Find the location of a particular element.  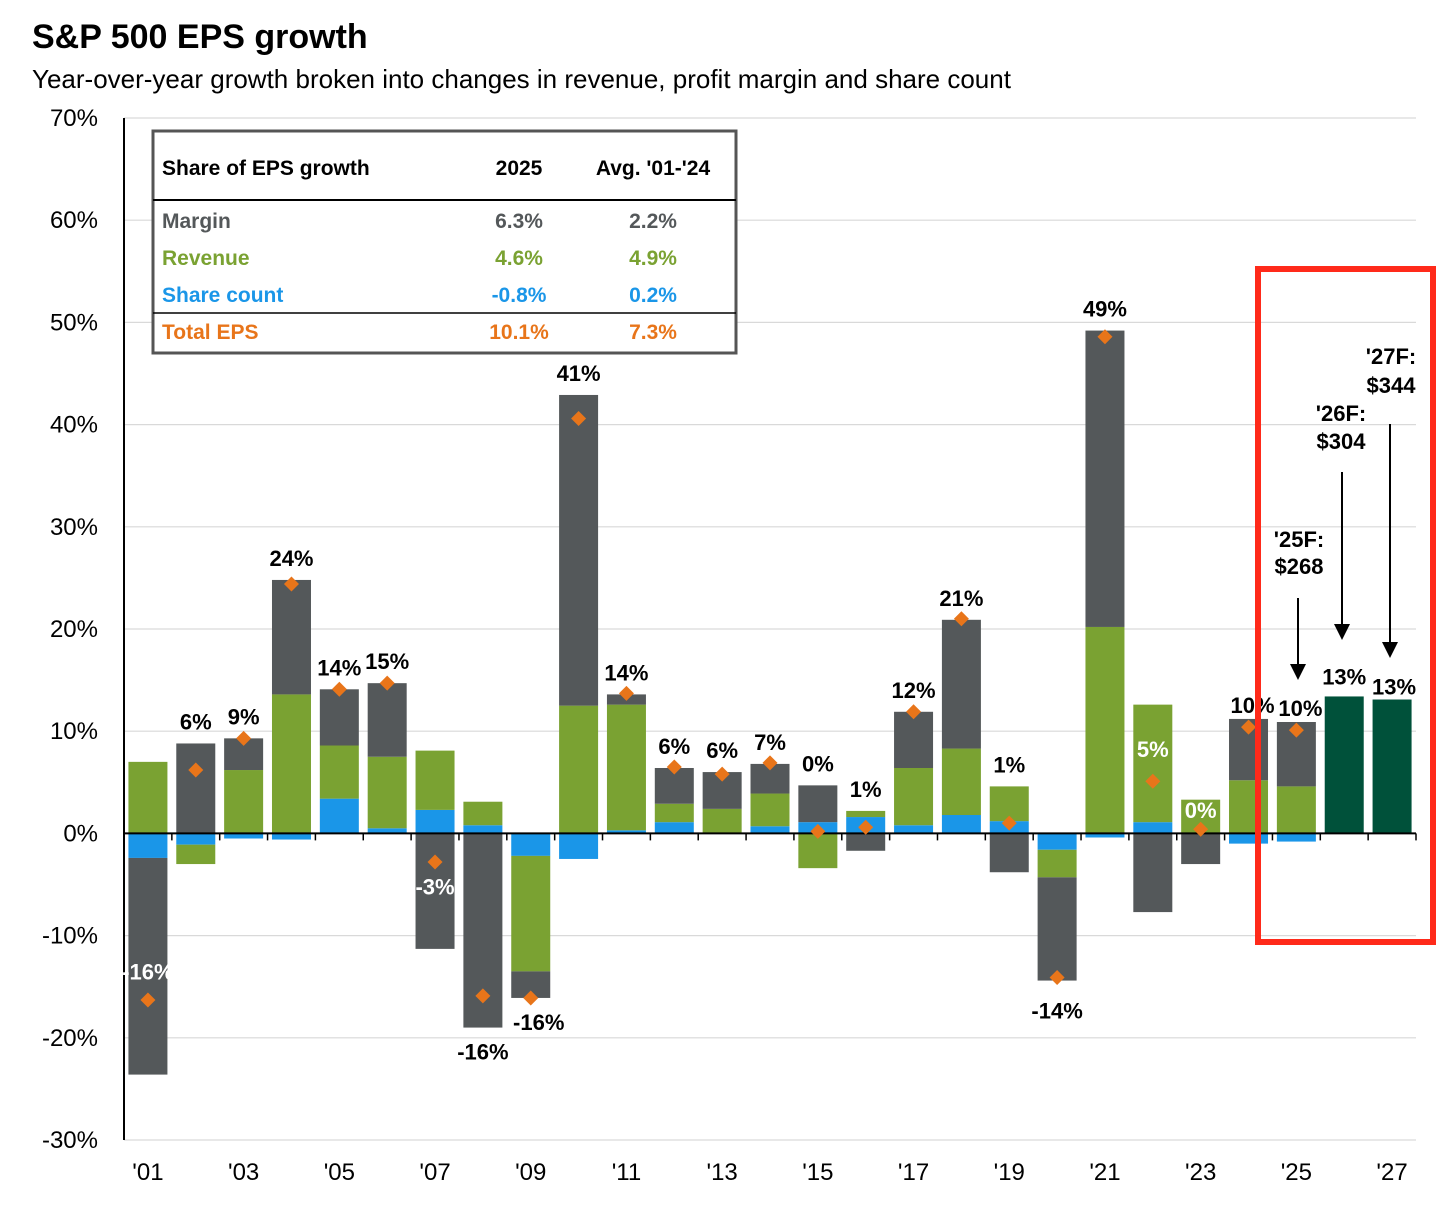

data-label: 41% is located at coordinates (579, 373).